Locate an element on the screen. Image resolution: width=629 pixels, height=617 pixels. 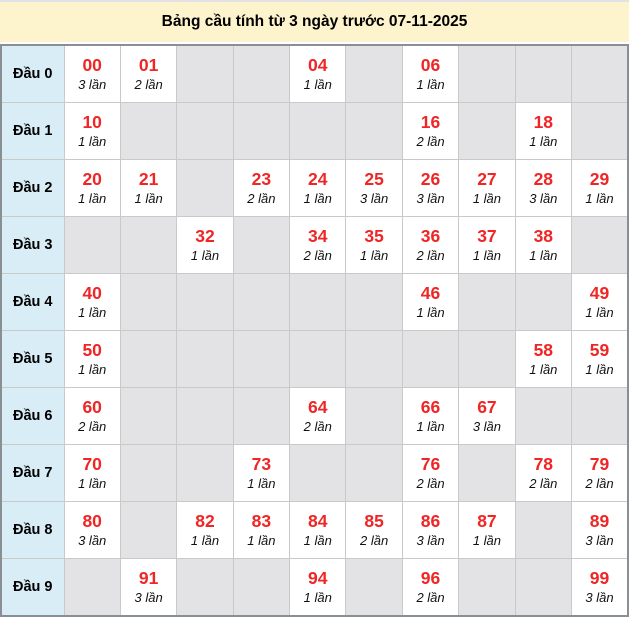
number-cell: 20 1 lần is located at coordinates (92, 188).